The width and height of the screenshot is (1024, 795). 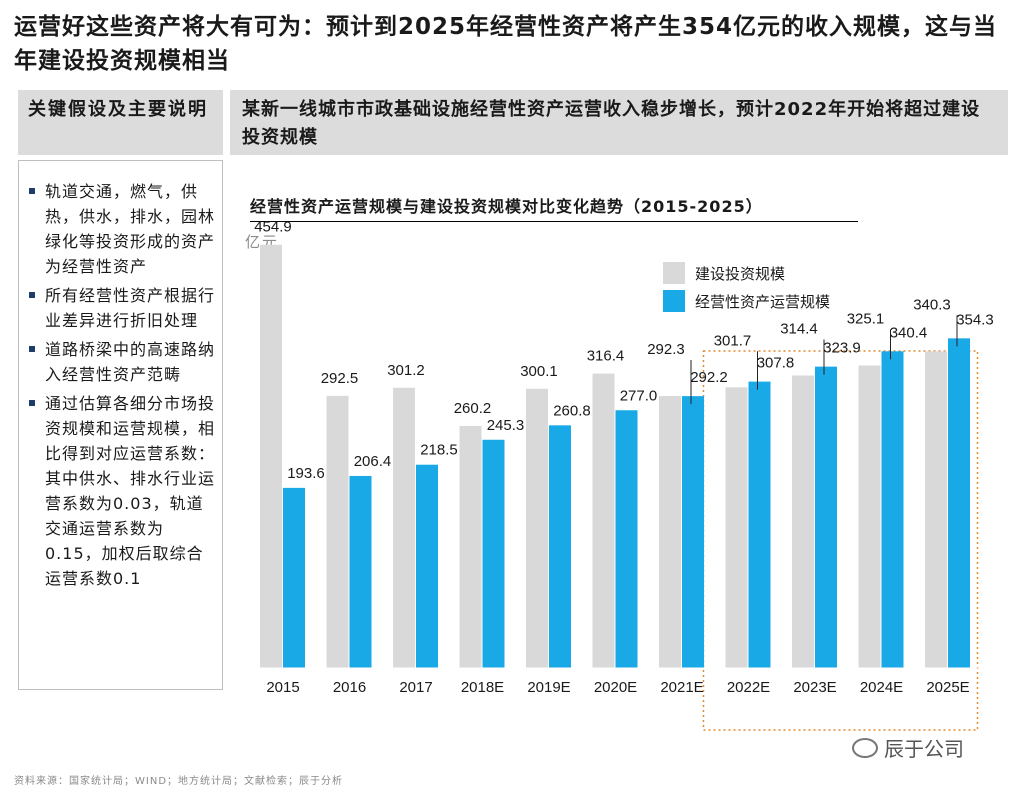 What do you see at coordinates (439, 450) in the screenshot?
I see `label-operation-2017: 218.5` at bounding box center [439, 450].